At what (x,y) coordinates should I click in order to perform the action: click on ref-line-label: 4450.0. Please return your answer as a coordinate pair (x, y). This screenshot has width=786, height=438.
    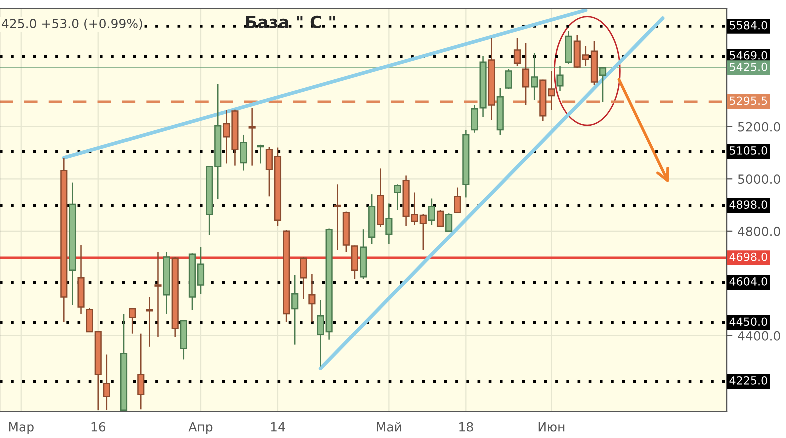
    Looking at the image, I should click on (749, 322).